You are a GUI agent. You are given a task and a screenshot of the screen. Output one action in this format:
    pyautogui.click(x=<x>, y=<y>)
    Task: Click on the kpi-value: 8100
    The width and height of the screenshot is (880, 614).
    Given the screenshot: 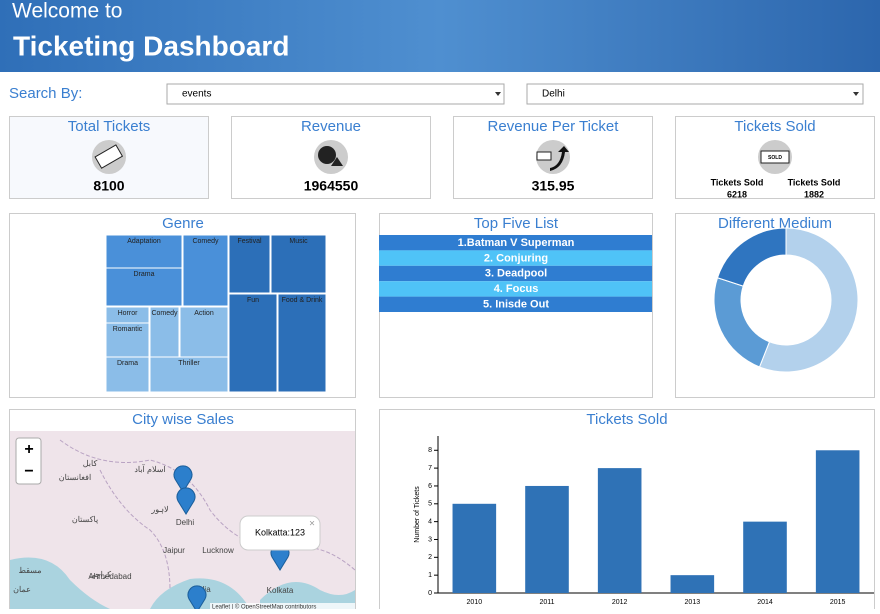 What is the action you would take?
    pyautogui.click(x=108, y=186)
    